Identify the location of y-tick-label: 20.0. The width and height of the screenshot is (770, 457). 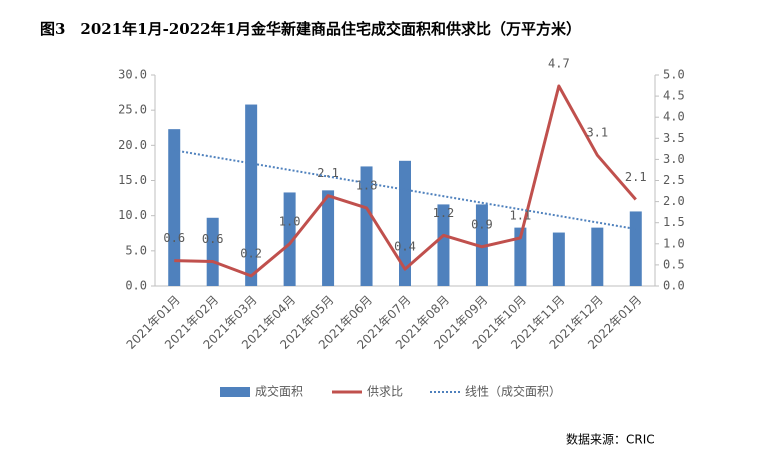
(132, 145).